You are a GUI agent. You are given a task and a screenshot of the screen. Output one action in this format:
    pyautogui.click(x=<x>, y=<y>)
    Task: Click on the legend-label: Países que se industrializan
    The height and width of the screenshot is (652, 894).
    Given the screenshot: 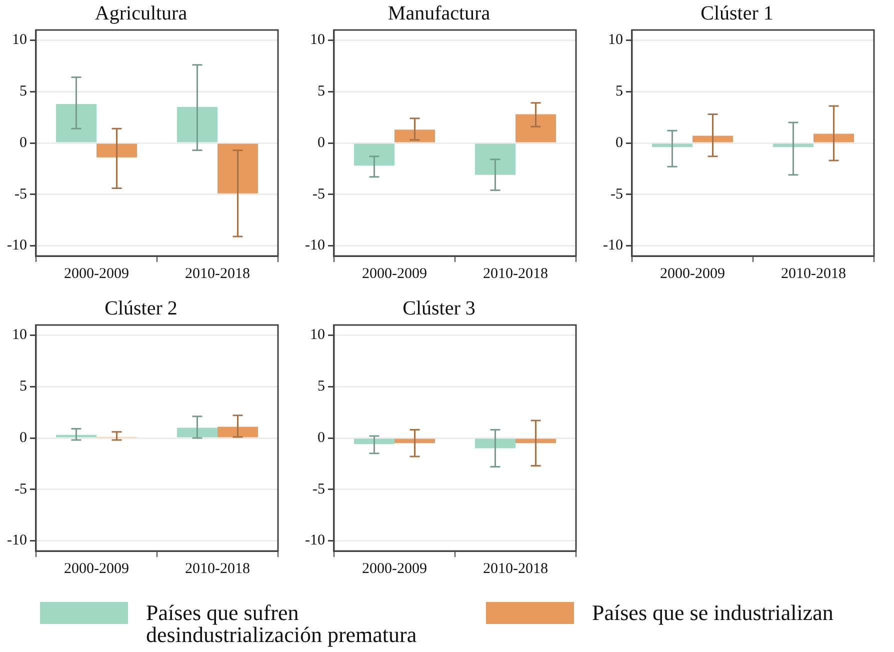 What is the action you would take?
    pyautogui.click(x=713, y=612)
    